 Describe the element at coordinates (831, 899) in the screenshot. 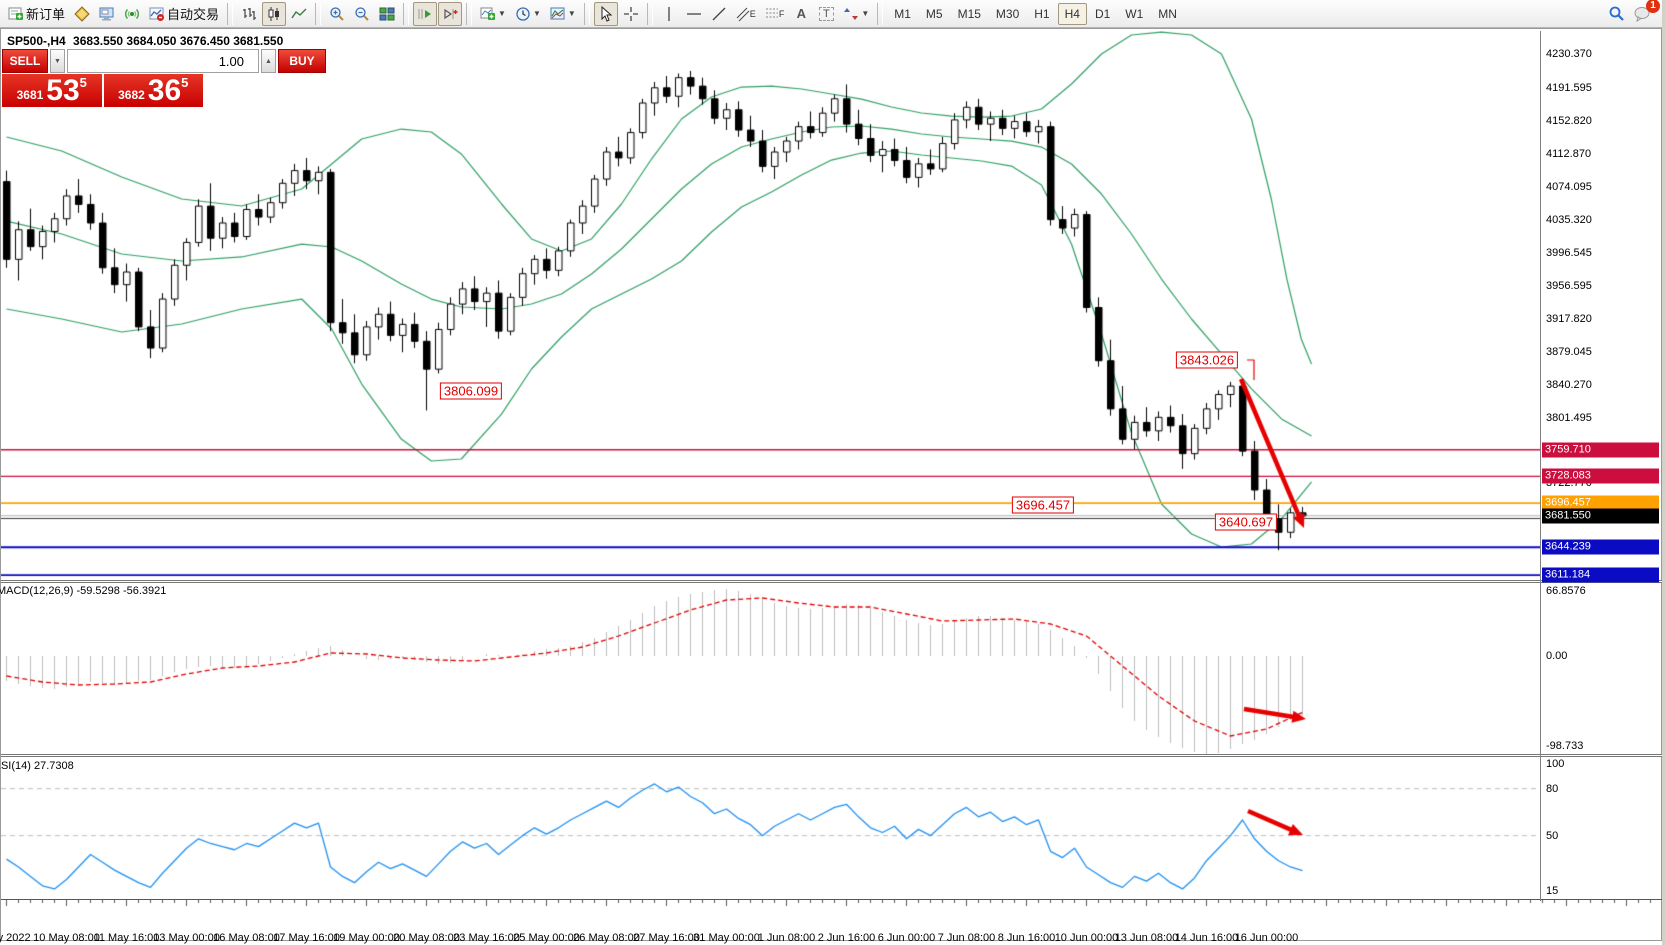

I see `time-axis-border` at that location.